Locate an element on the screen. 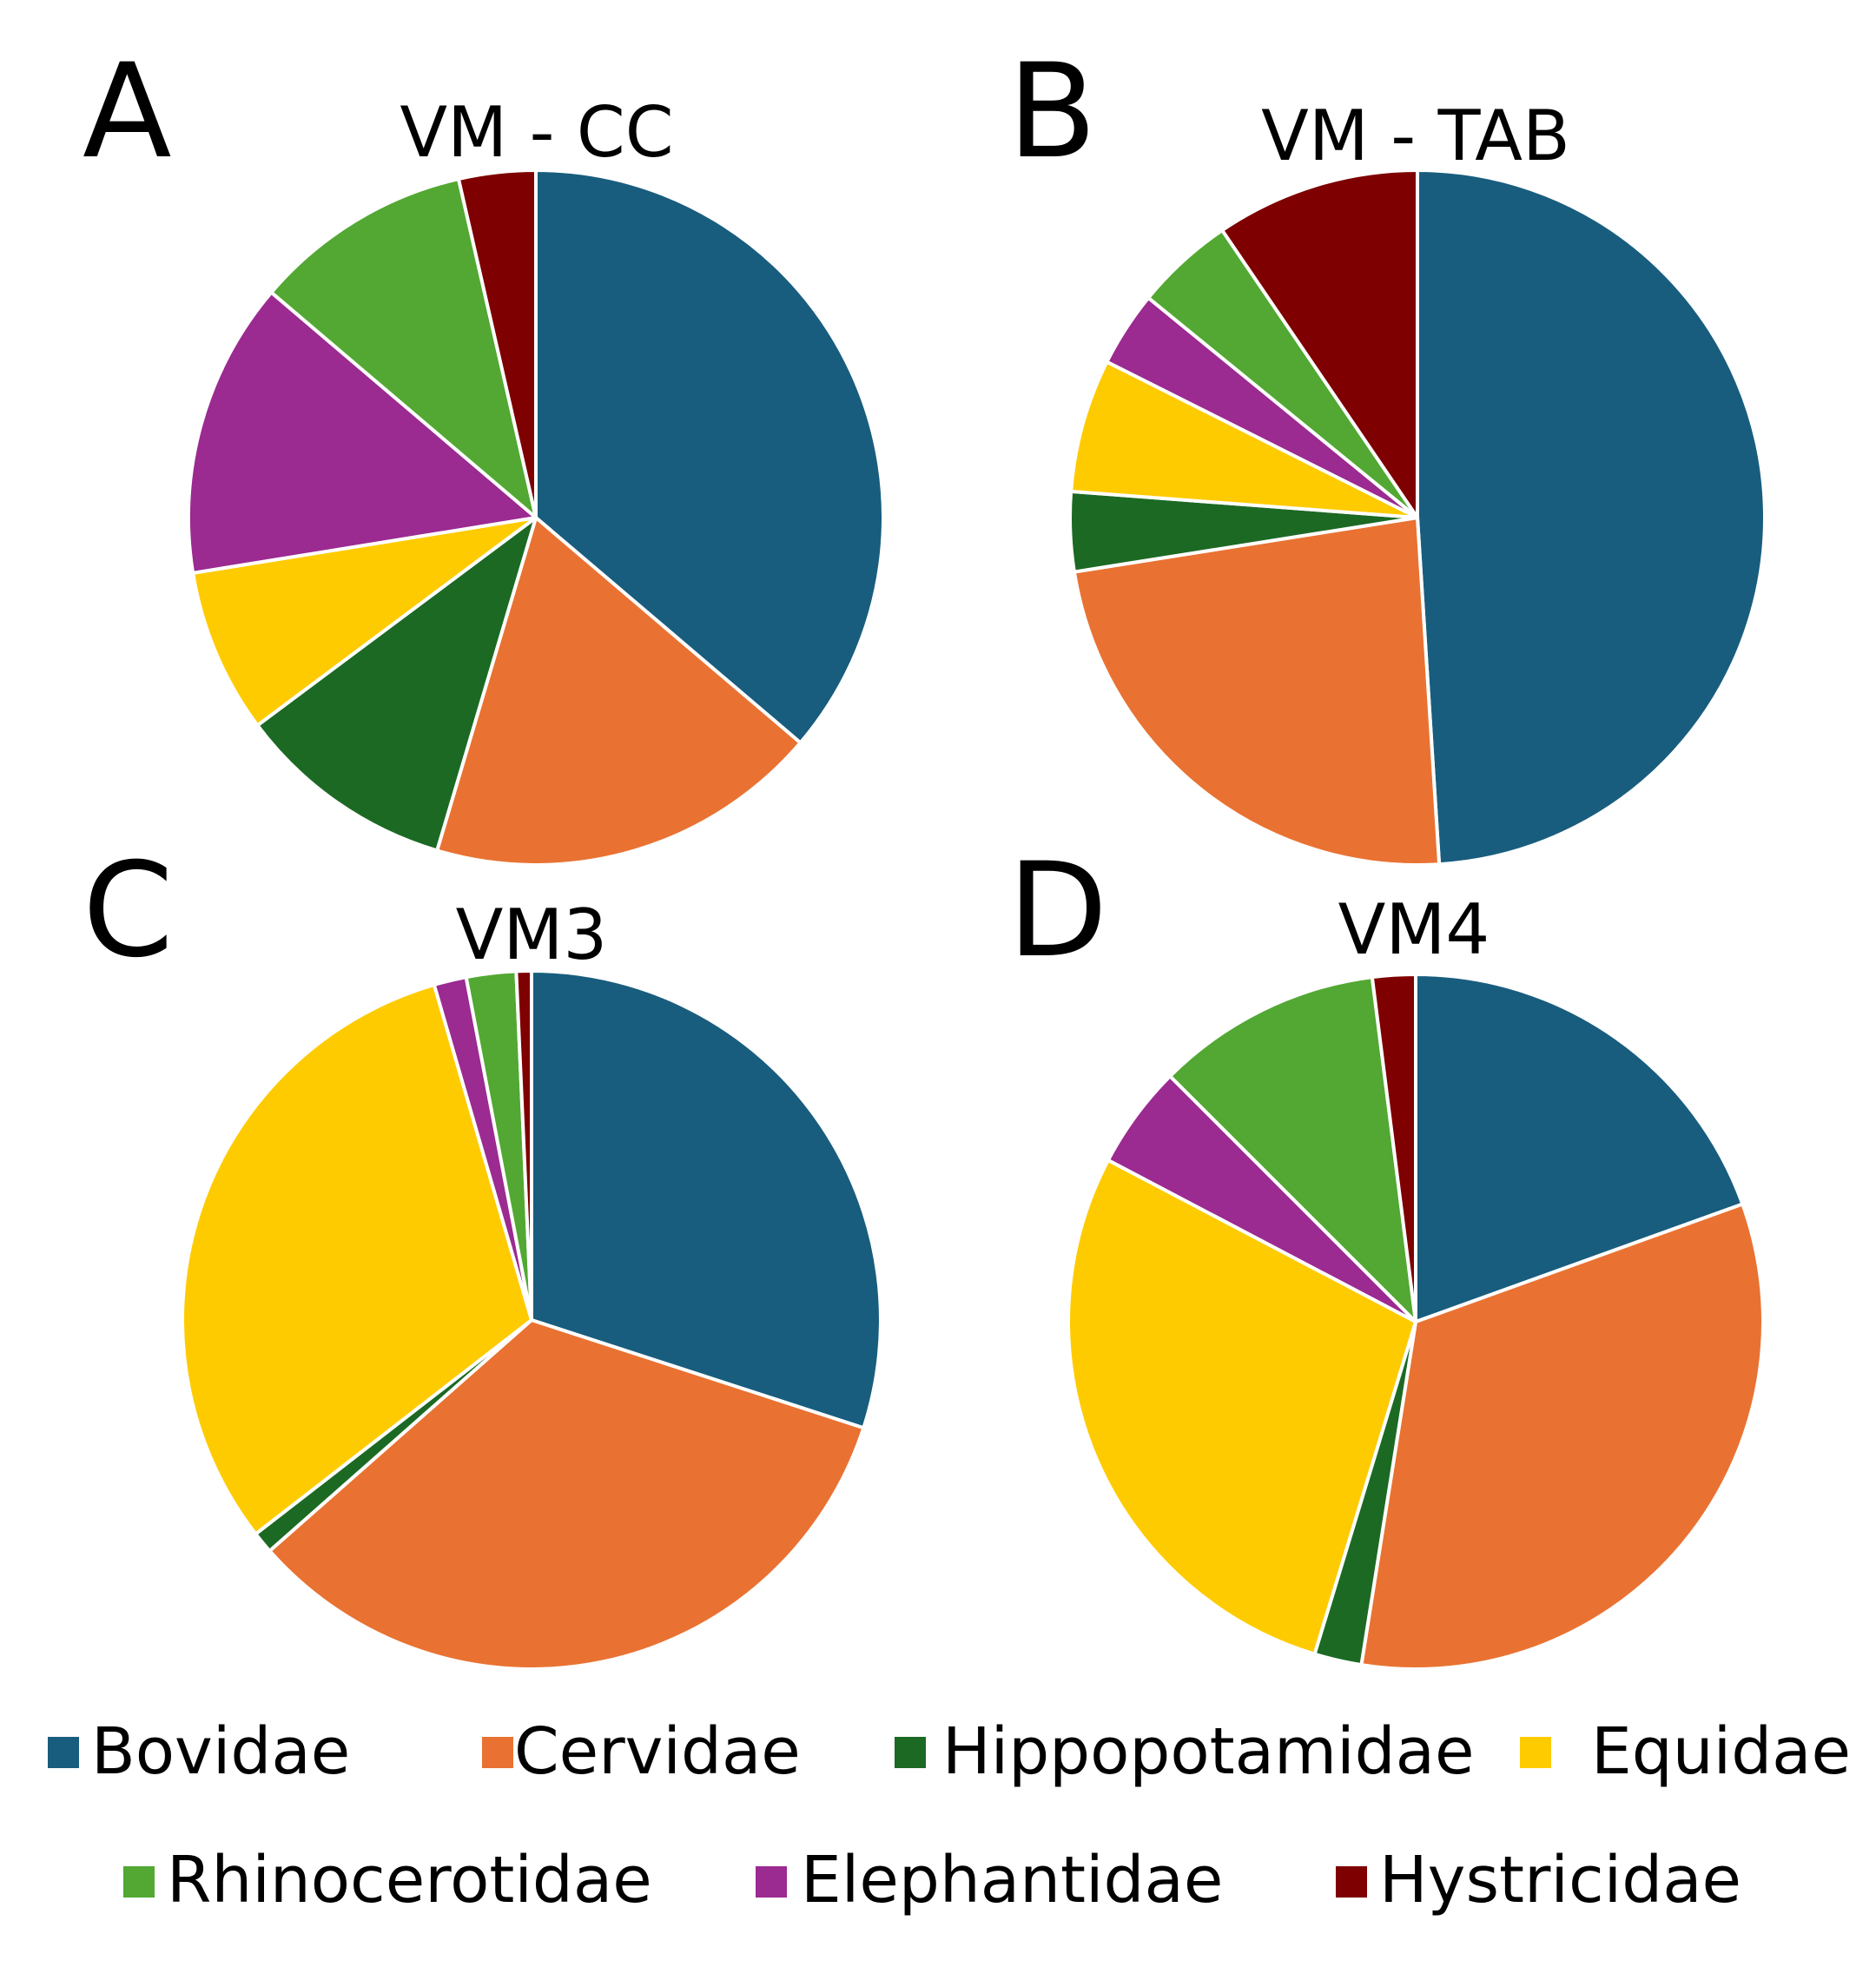  pie-slice-a-bovidae is located at coordinates (709, 456).